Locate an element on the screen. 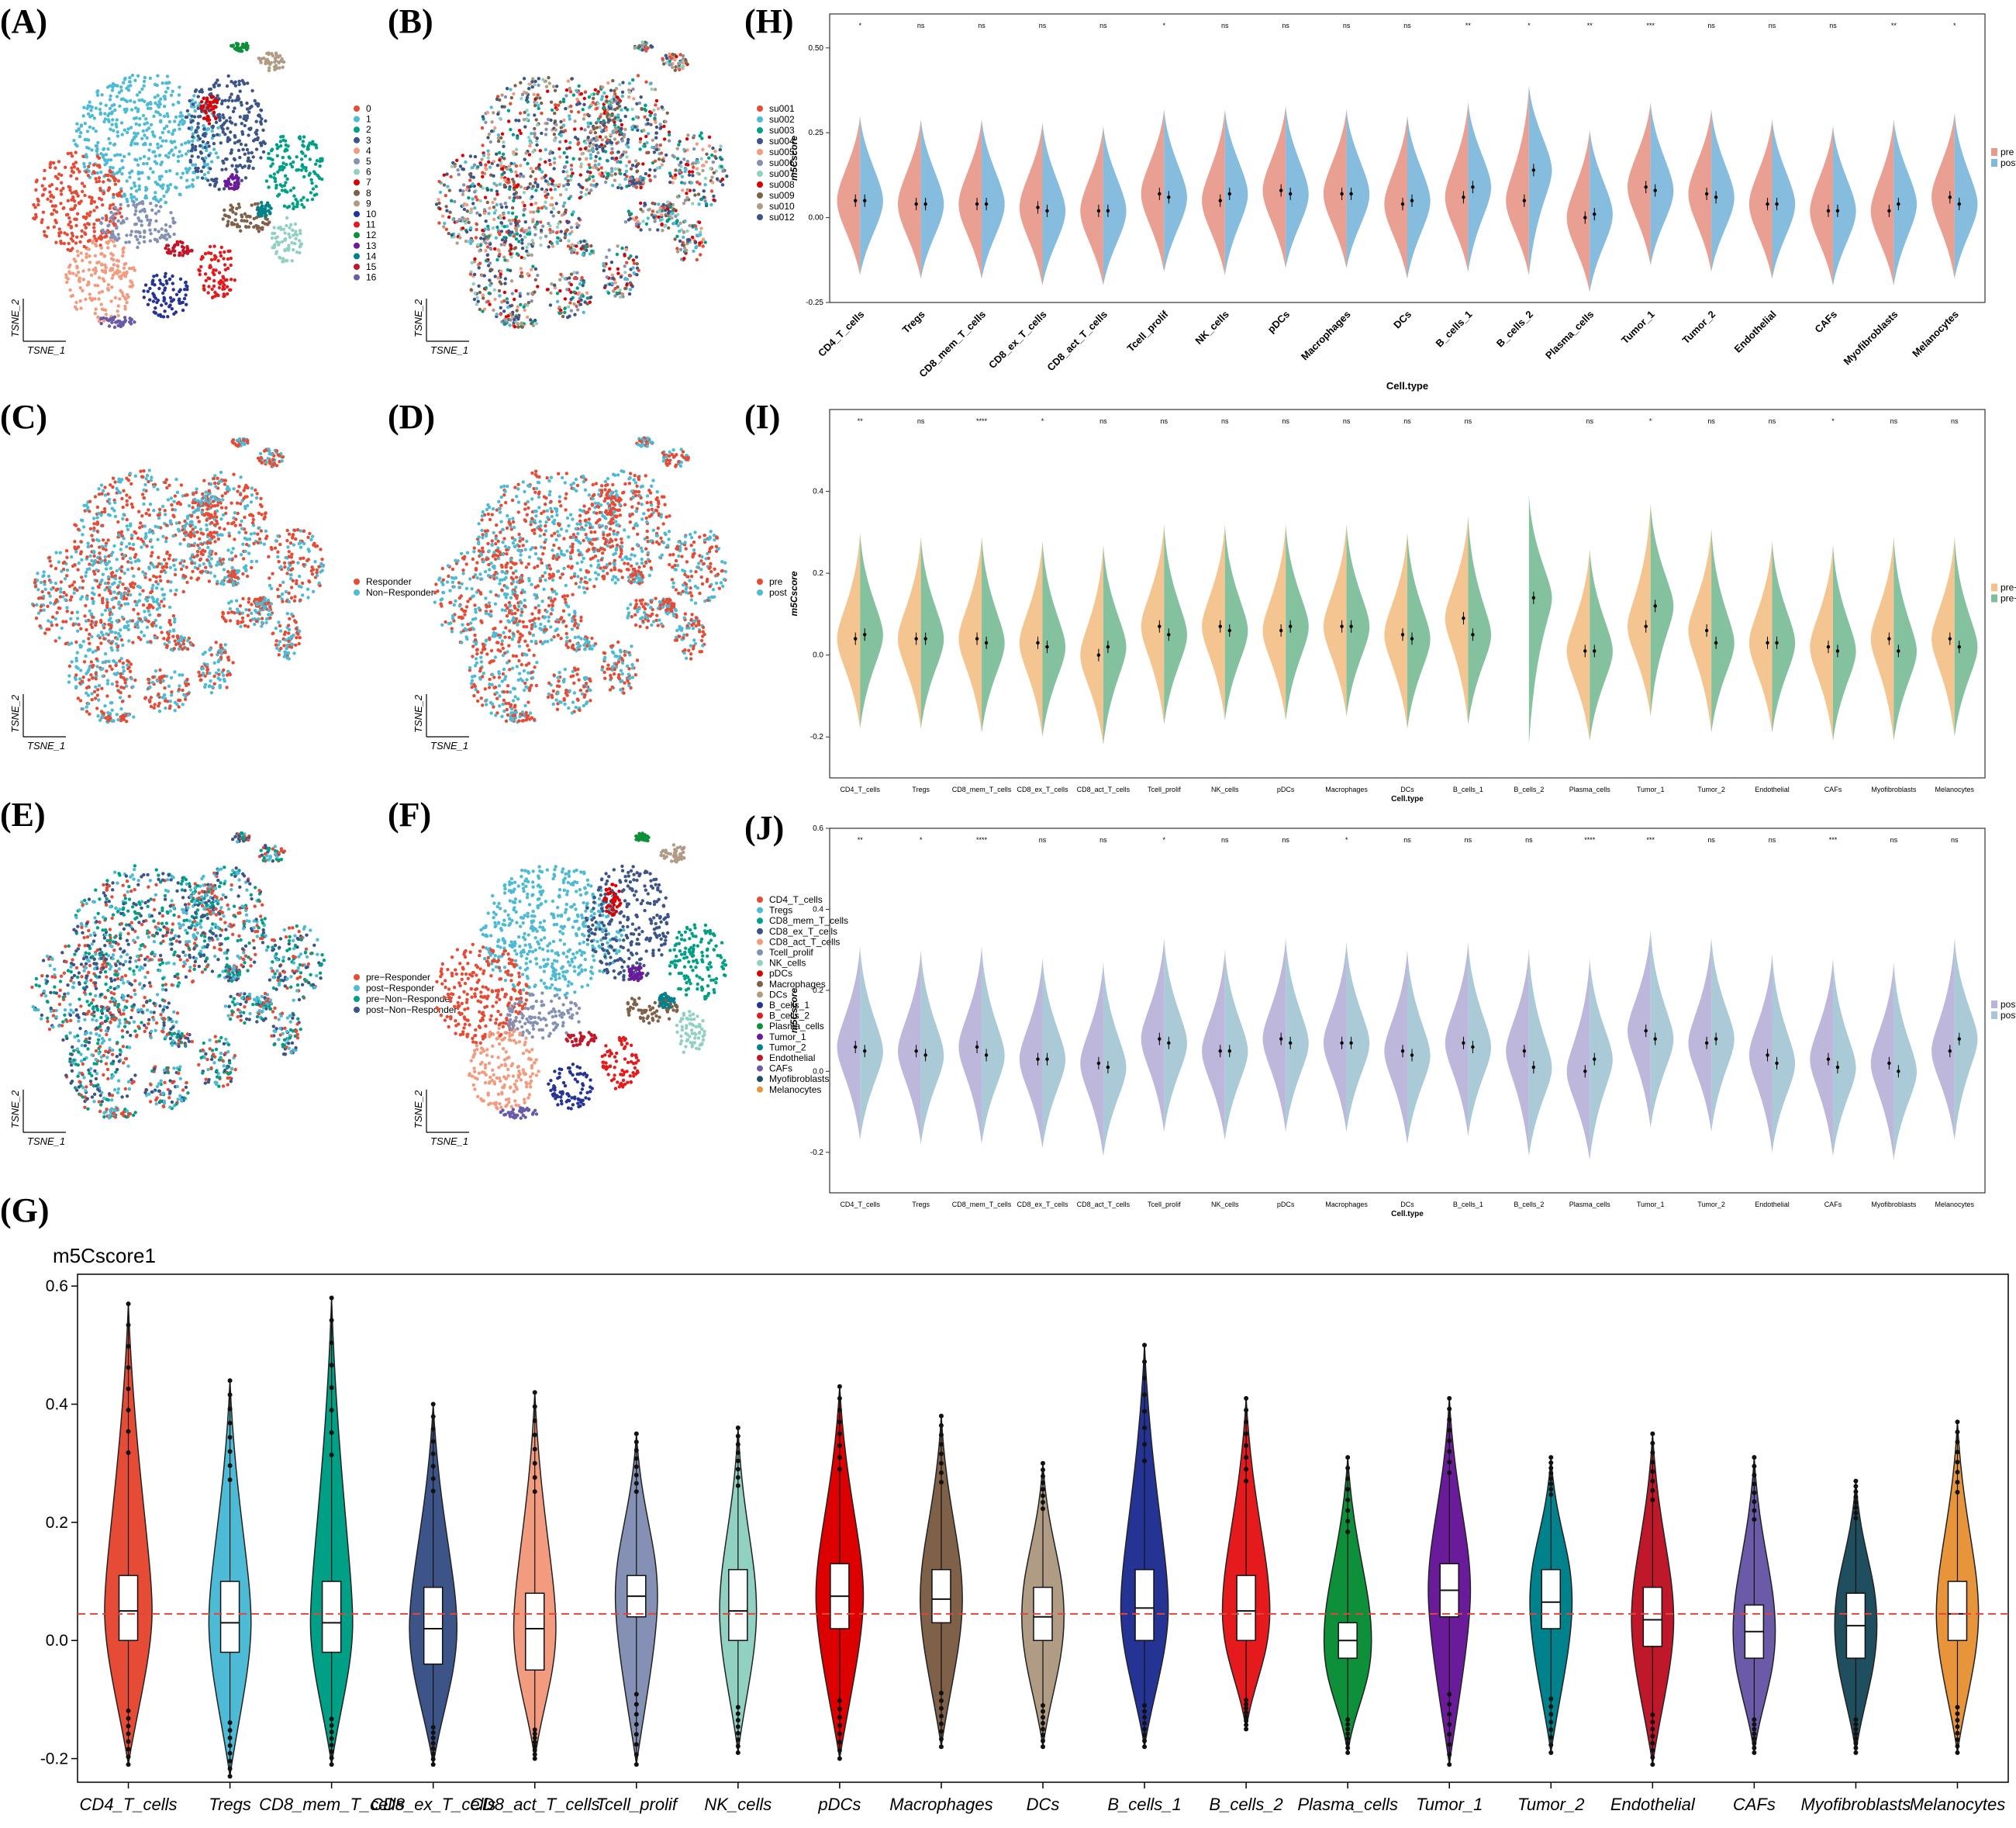  legend-label: su001 is located at coordinates (782, 108).